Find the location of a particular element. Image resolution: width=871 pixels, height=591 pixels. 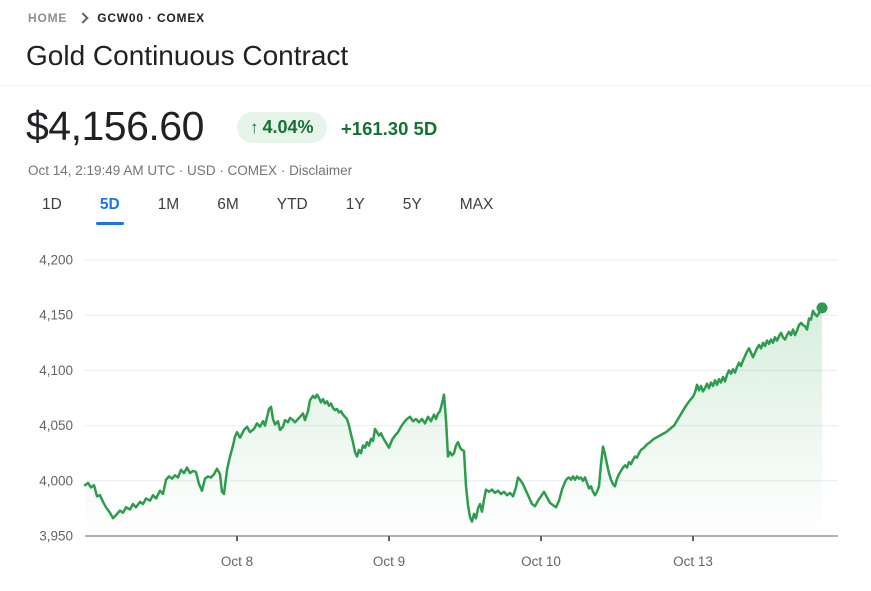

y-axis-label: 4,050 is located at coordinates (56, 425).